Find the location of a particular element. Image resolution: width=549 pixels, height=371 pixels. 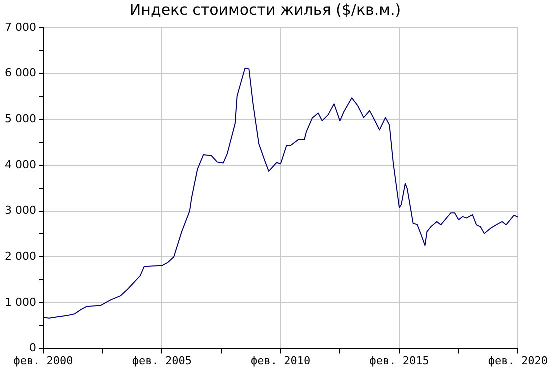

x-tick-label: фев. 2010 is located at coordinates (281, 361).